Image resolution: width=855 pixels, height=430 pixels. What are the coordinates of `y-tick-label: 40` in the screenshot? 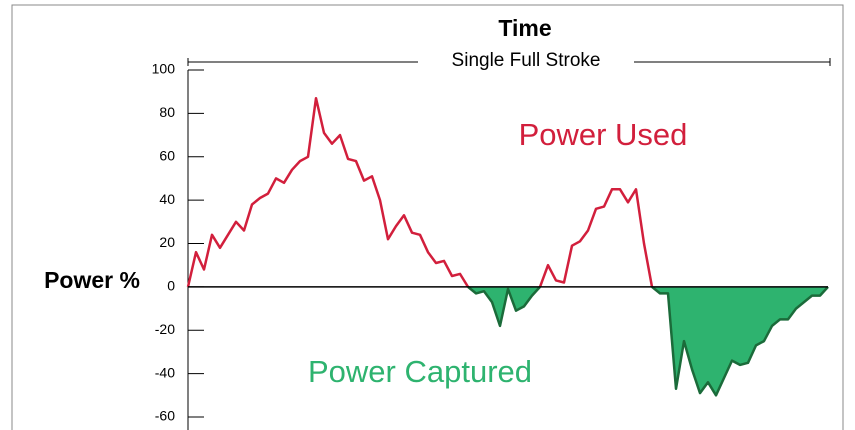 It's located at (167, 199).